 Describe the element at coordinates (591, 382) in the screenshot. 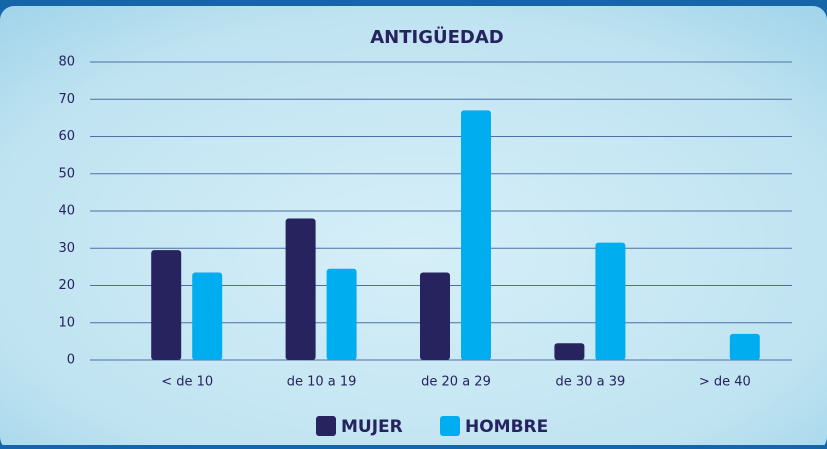

I see `x-tick-label: de 30 a 39` at that location.